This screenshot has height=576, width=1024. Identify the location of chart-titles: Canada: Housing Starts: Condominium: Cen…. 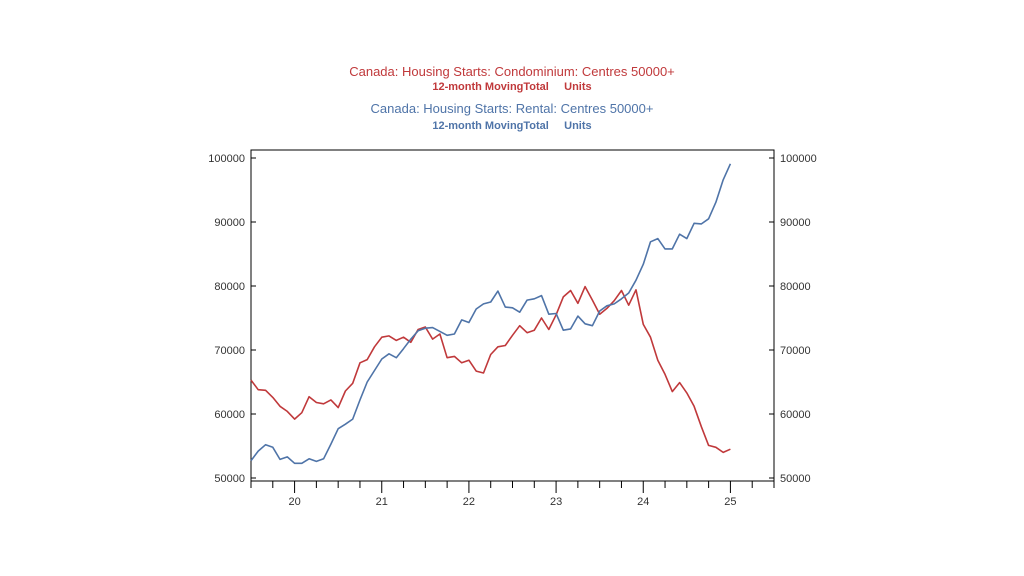
(512, 98).